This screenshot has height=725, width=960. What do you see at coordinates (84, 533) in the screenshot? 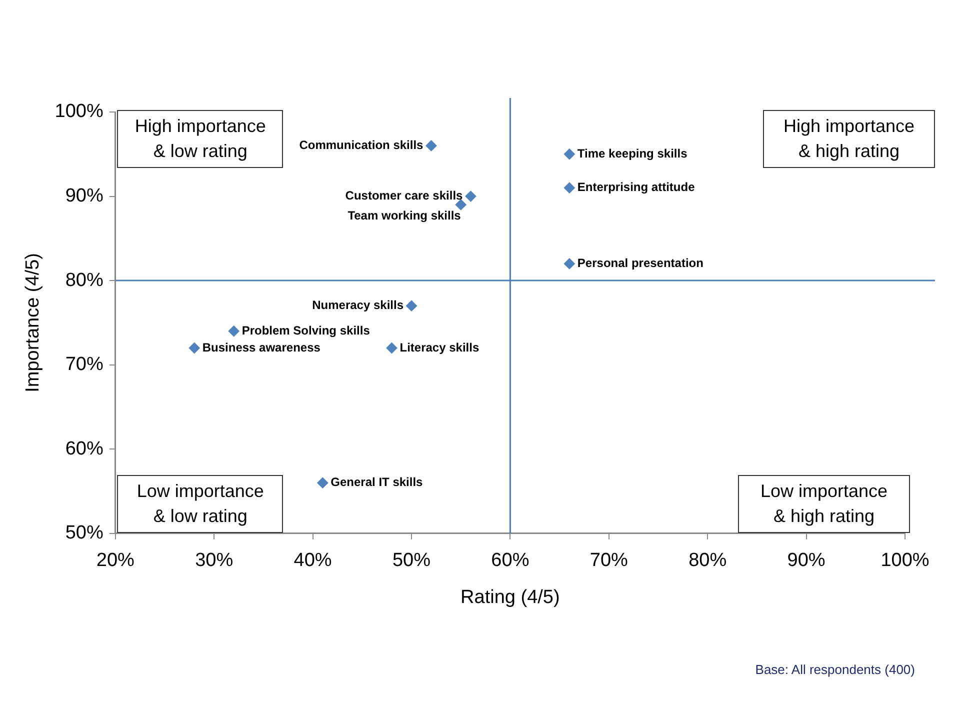
I see `y-tick-label: 50%` at bounding box center [84, 533].